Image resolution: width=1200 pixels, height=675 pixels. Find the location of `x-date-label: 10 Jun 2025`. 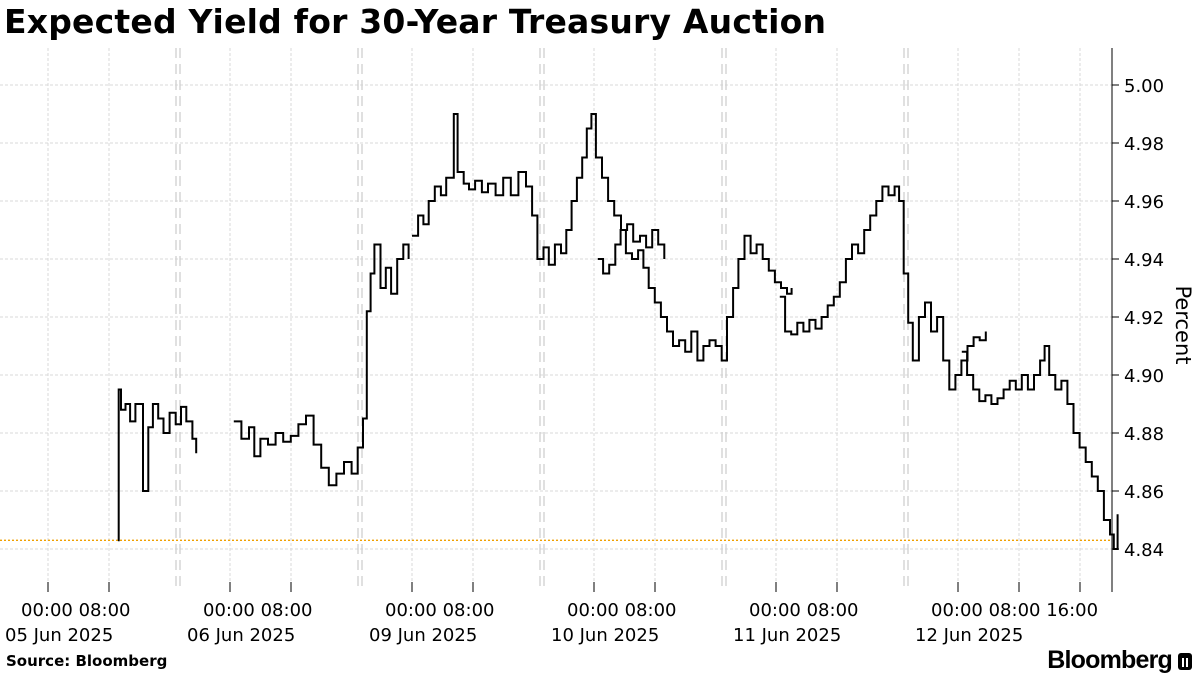

x-date-label: 10 Jun 2025 is located at coordinates (605, 635).